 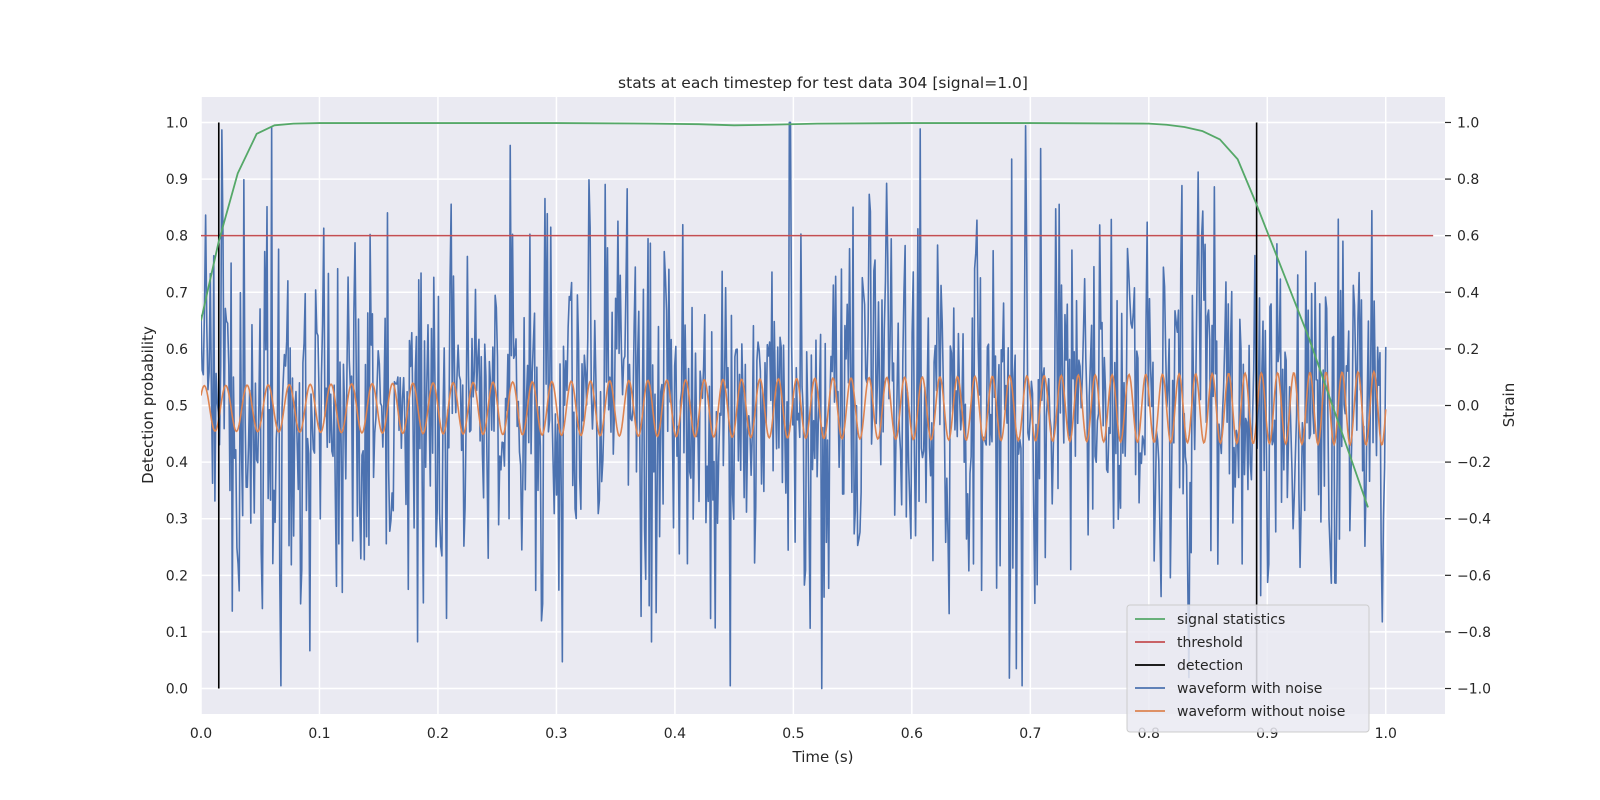 I want to click on x-tick-label: 0.0, so click(x=201, y=734).